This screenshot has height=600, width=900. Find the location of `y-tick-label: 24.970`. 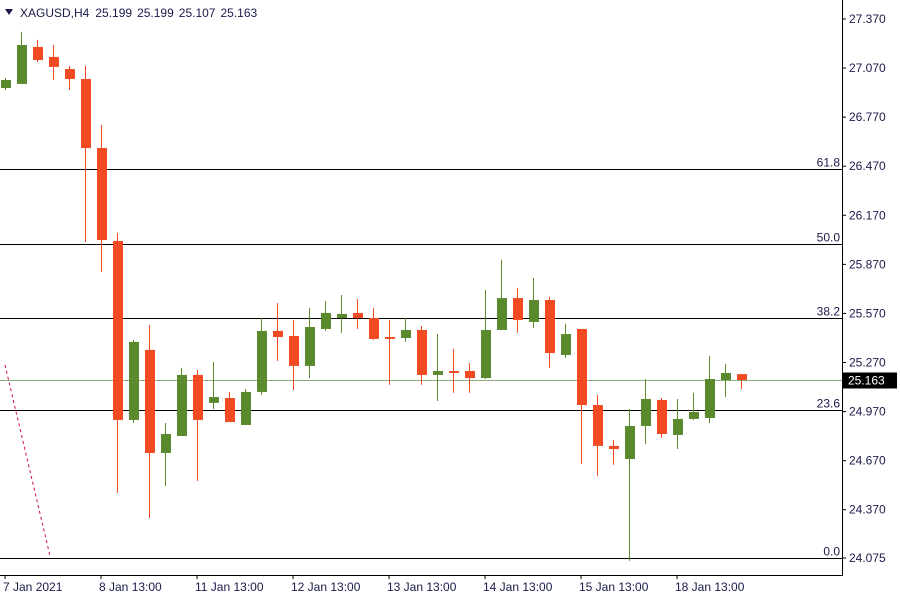

y-tick-label: 24.970 is located at coordinates (867, 412).